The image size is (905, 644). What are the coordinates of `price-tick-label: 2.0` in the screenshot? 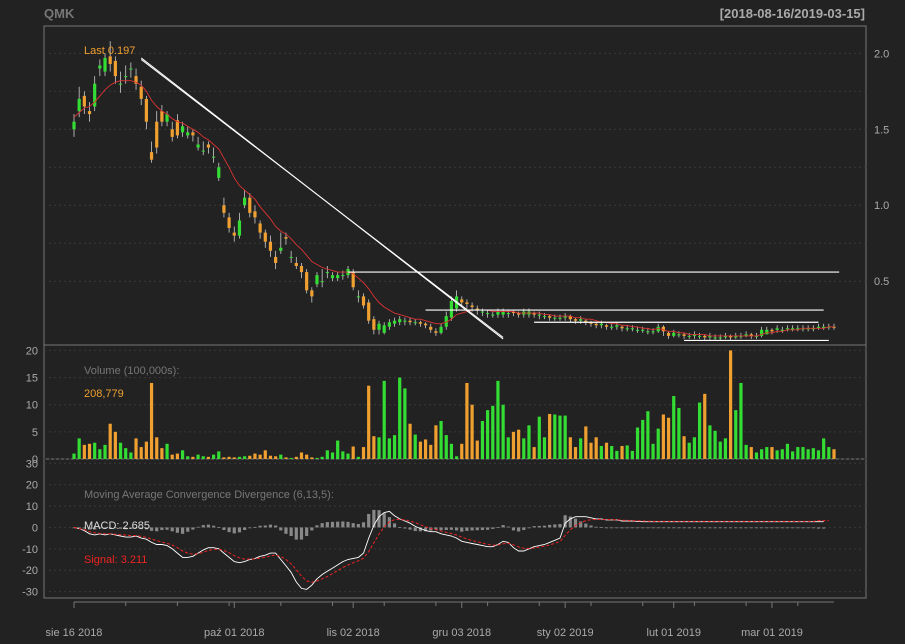 It's located at (881, 54).